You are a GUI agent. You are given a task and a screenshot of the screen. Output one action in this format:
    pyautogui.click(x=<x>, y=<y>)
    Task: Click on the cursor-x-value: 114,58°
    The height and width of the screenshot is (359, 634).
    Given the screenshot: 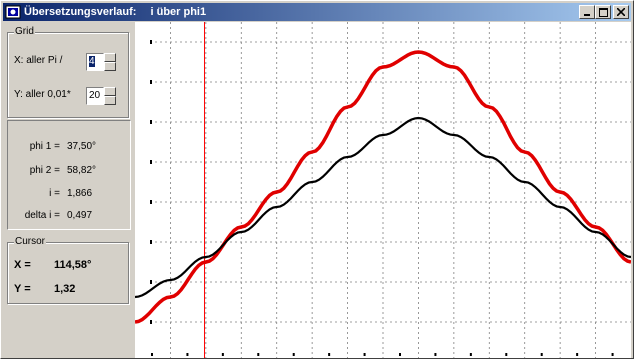 What is the action you would take?
    pyautogui.click(x=73, y=265)
    